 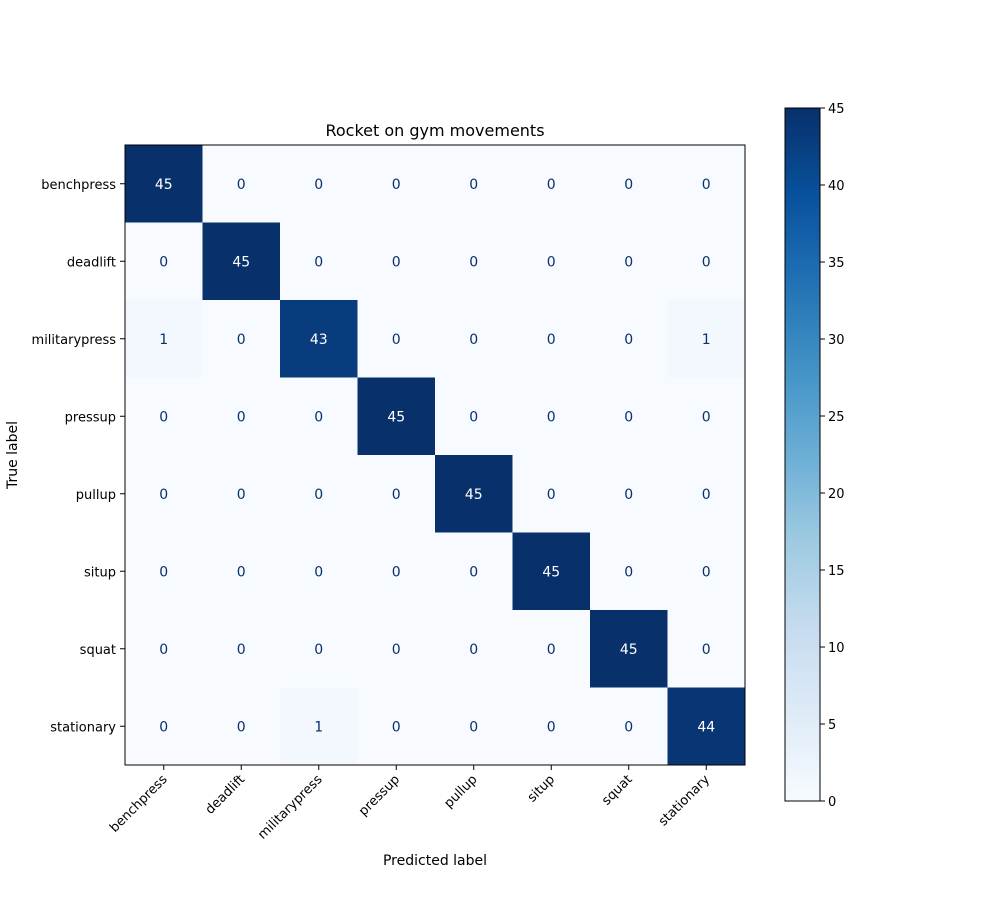 I want to click on y-tick-label: stationary, so click(x=83, y=727).